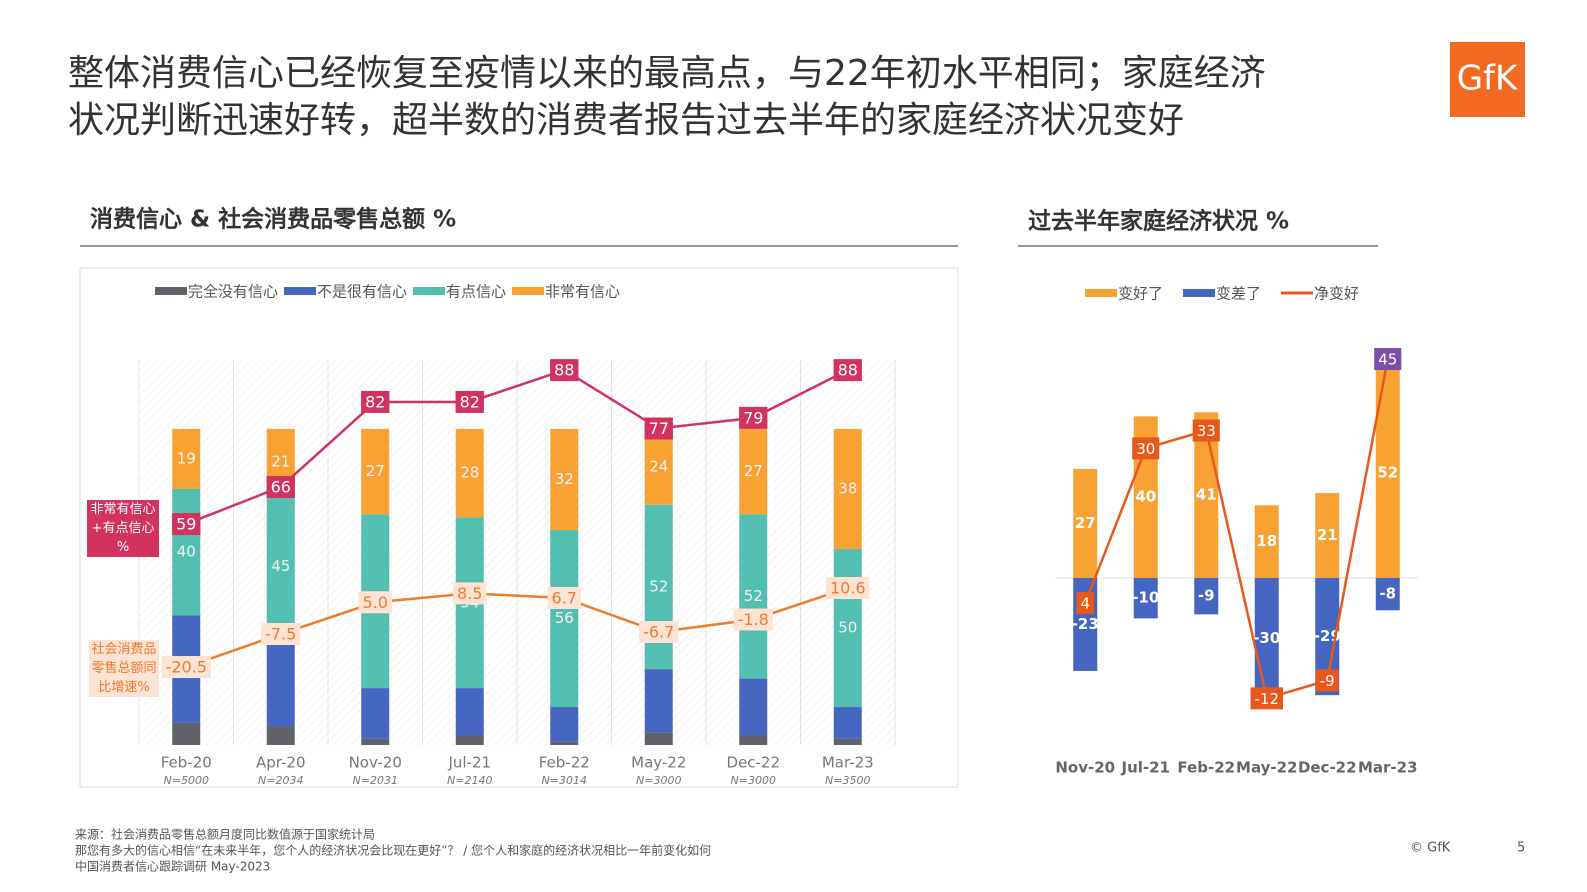 This screenshot has height=892, width=1587. What do you see at coordinates (186, 763) in the screenshot?
I see `x-tick-label: Feb-20` at bounding box center [186, 763].